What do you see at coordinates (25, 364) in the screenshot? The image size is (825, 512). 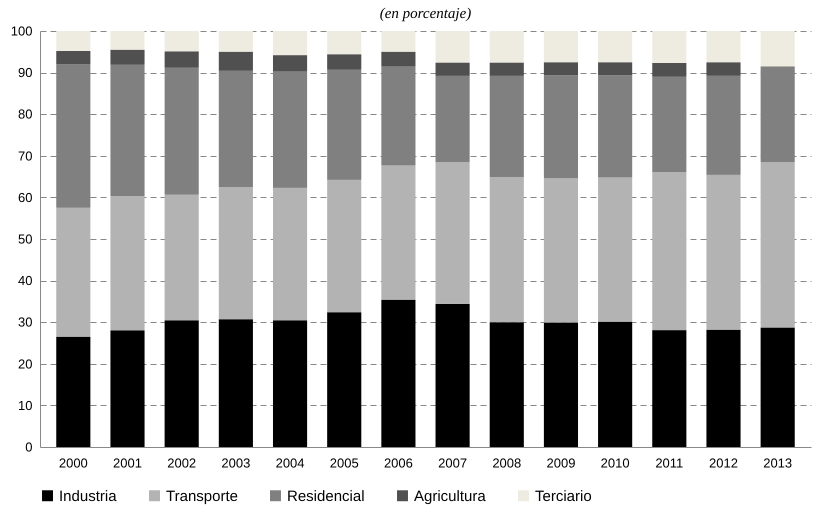 I see `y-tick-label: 20` at bounding box center [25, 364].